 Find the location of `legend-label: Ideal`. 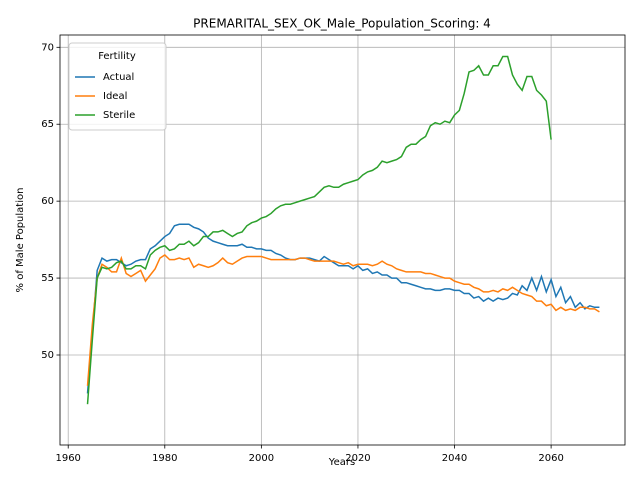

legend-label: Ideal is located at coordinates (115, 96).